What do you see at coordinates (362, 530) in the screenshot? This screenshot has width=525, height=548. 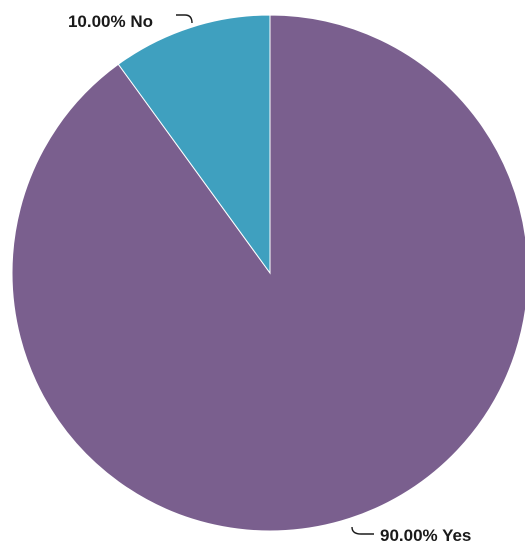 I see `leader-line-yes` at bounding box center [362, 530].